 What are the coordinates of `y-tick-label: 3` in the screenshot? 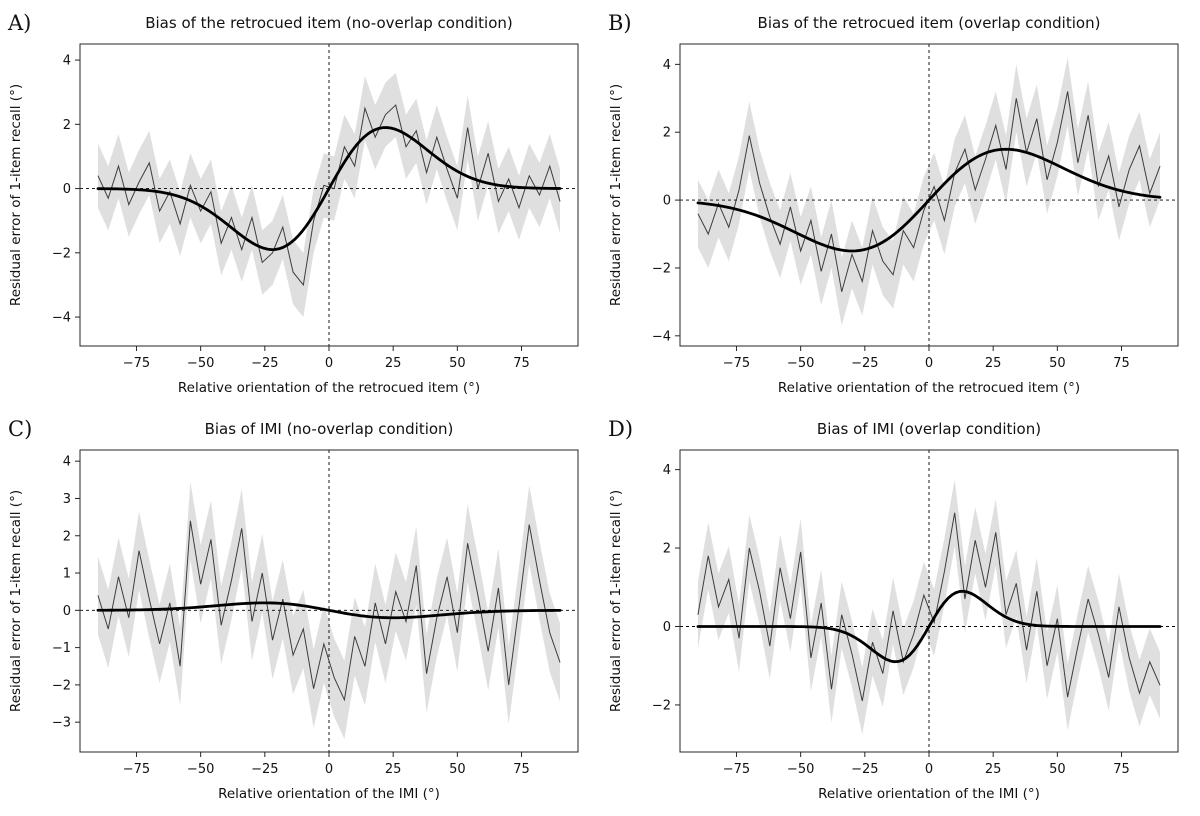 It's located at (67, 499).